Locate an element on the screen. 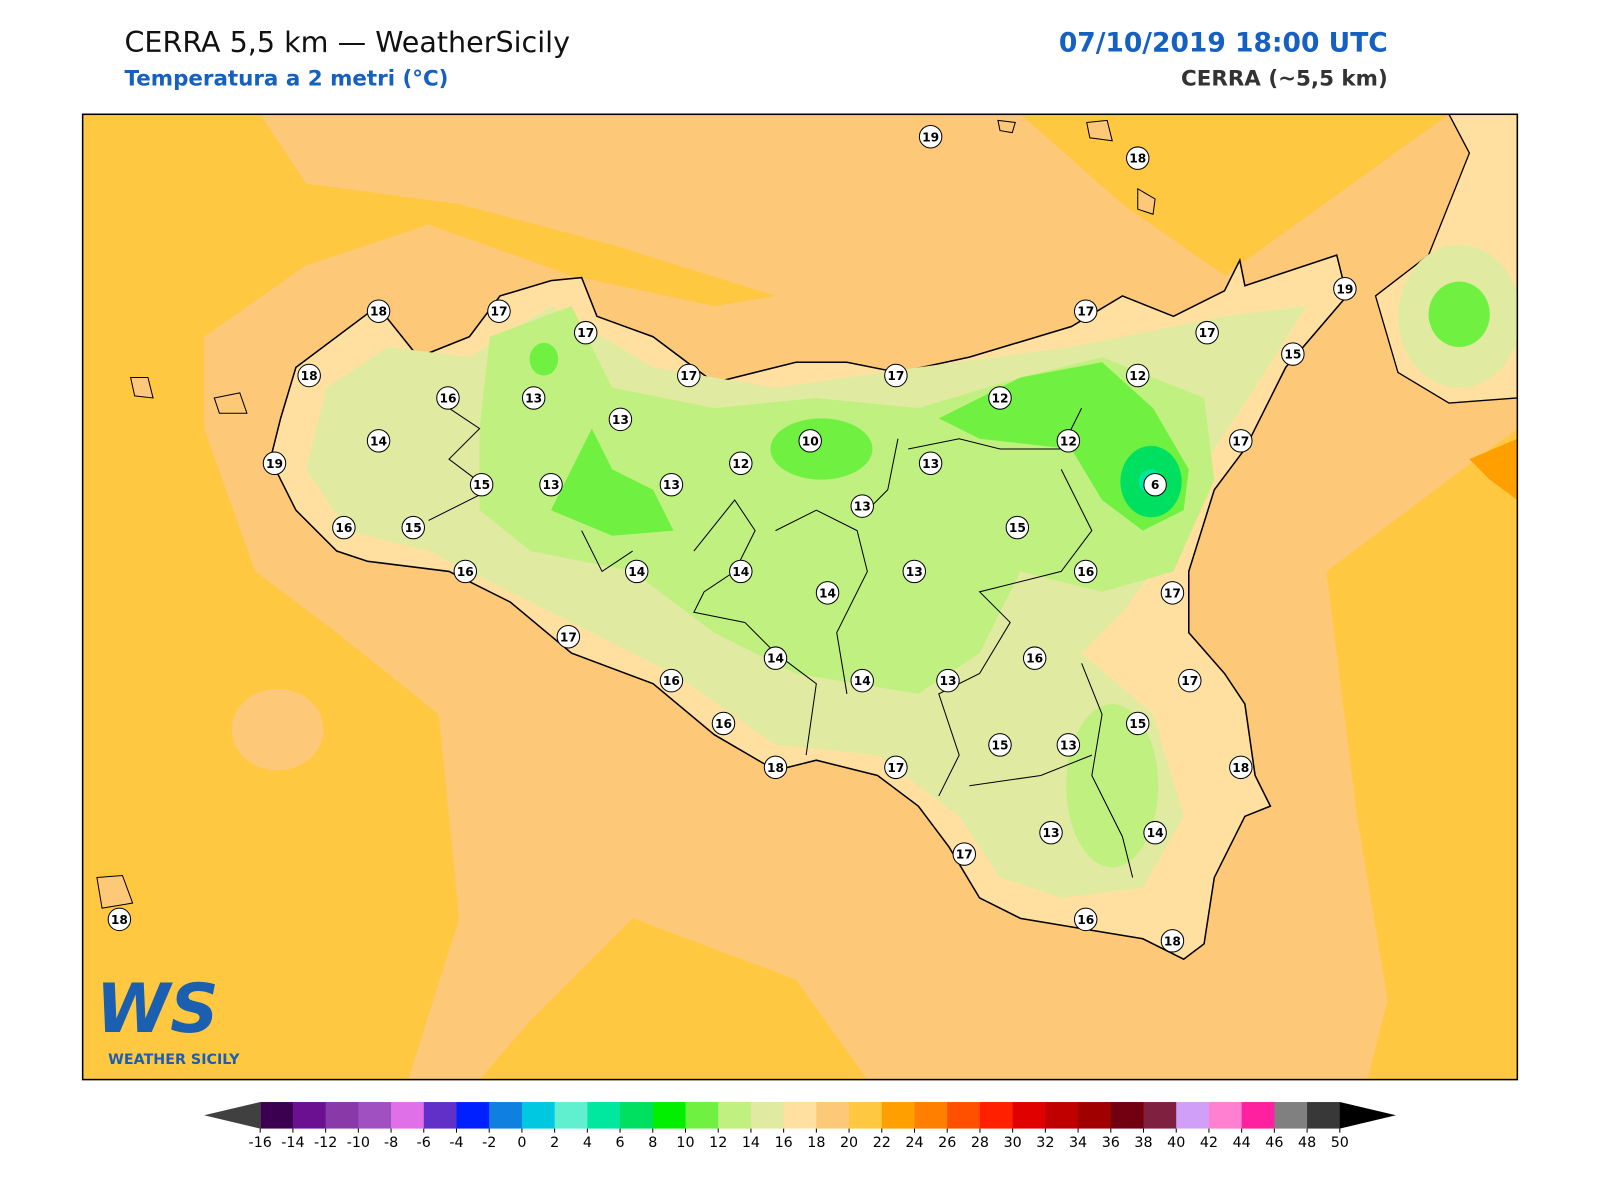 The image size is (1600, 1200). colorbar-tick-label: -10 is located at coordinates (358, 1143).